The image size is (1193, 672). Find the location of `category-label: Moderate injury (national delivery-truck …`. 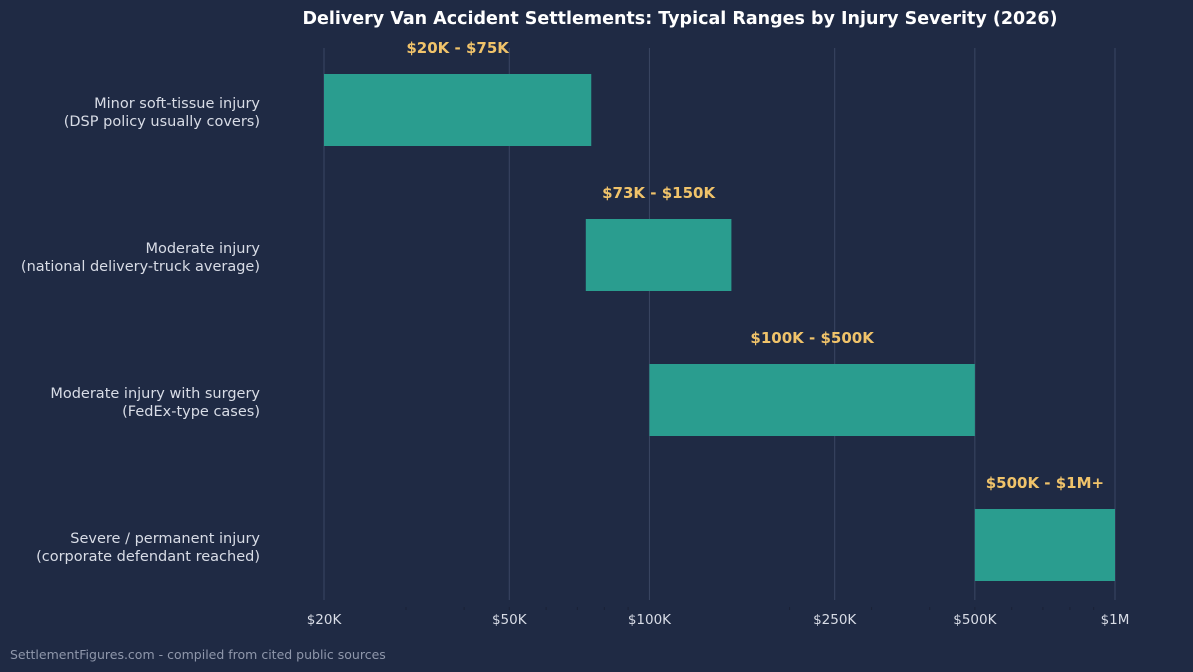

category-label: Moderate injury (national delivery-truck … is located at coordinates (140, 258).